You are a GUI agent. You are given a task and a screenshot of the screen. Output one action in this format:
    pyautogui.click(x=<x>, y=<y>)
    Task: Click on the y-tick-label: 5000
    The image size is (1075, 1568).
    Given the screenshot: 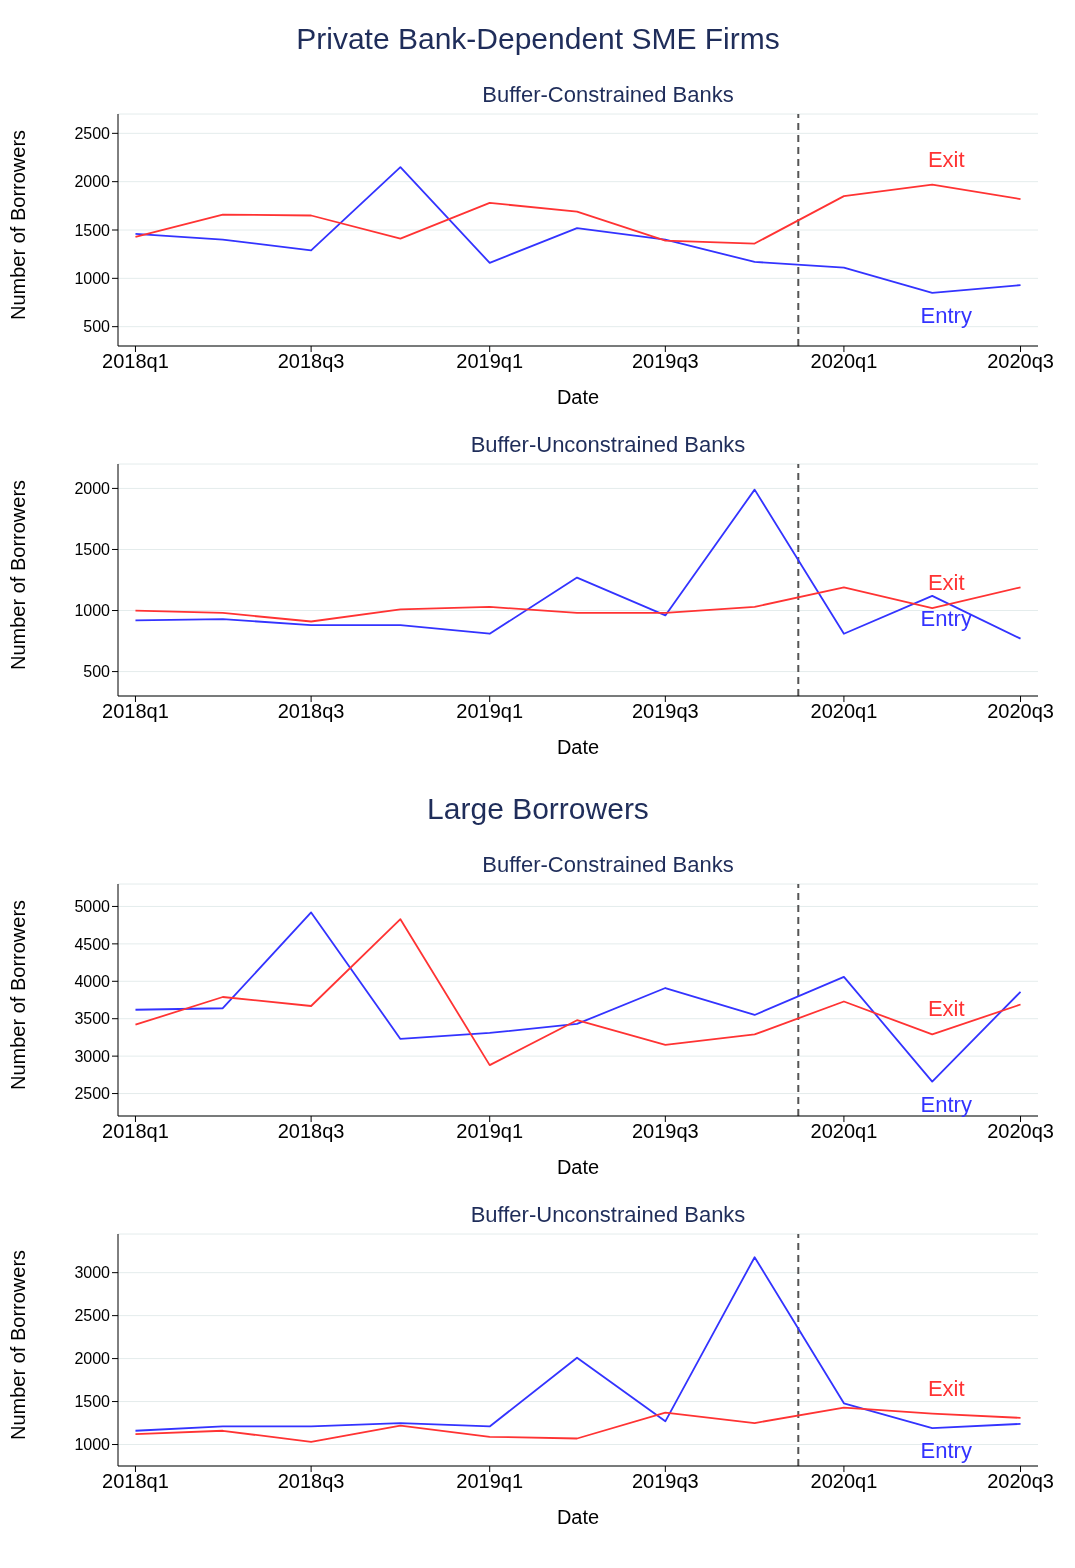 What is the action you would take?
    pyautogui.click(x=92, y=907)
    